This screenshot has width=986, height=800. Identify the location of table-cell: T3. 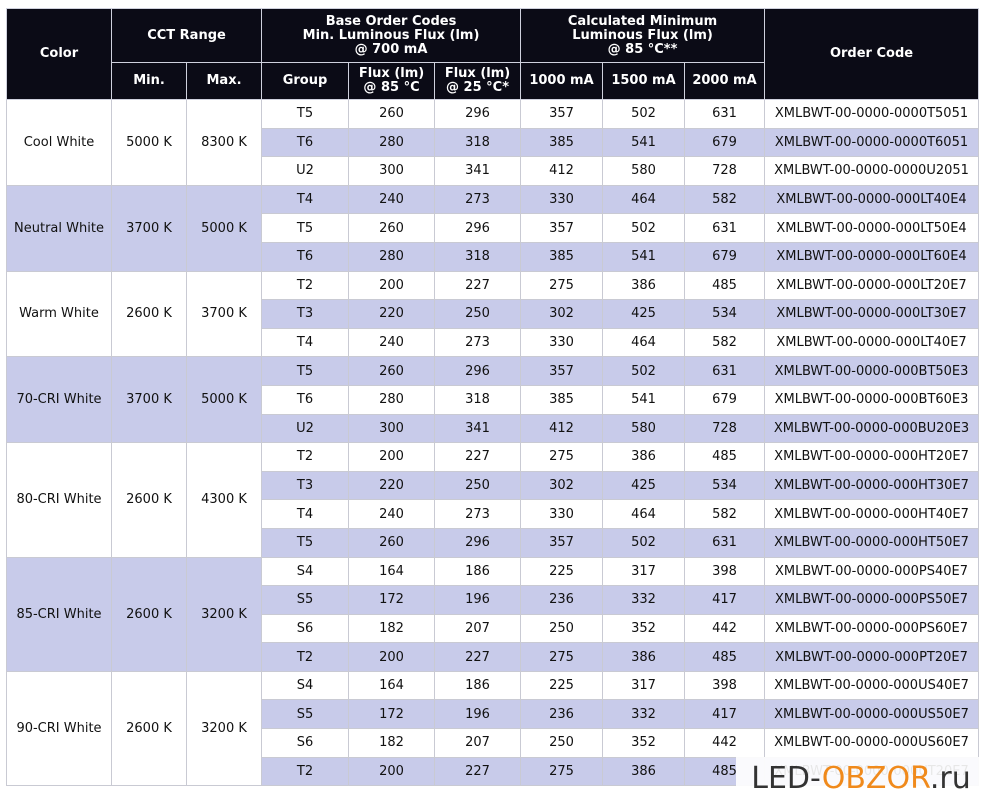
(305, 314).